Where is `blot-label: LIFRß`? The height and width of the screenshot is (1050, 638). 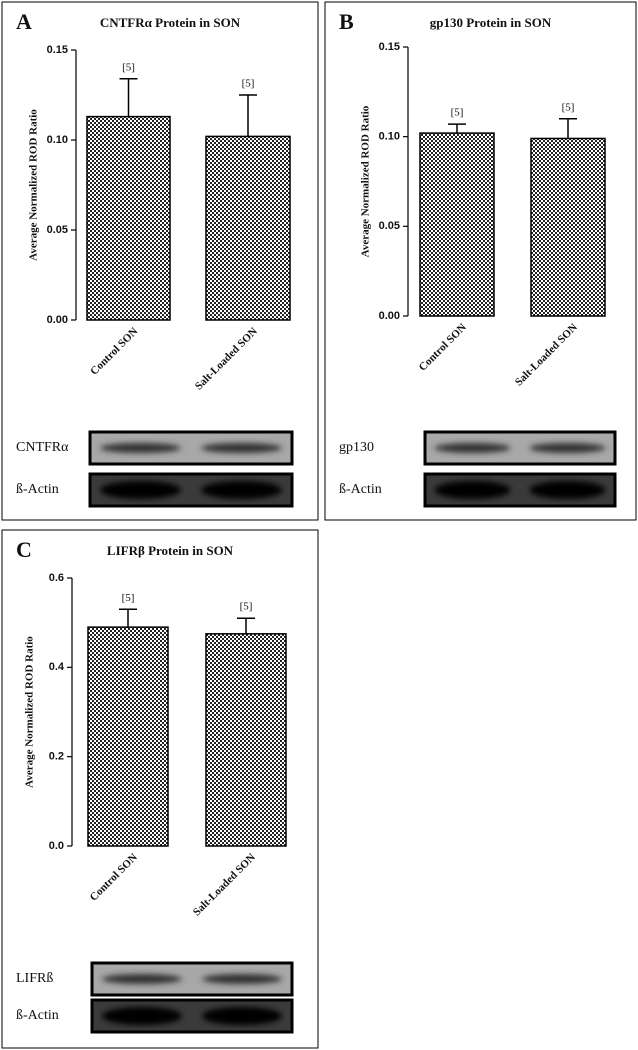 blot-label: LIFRß is located at coordinates (34, 978).